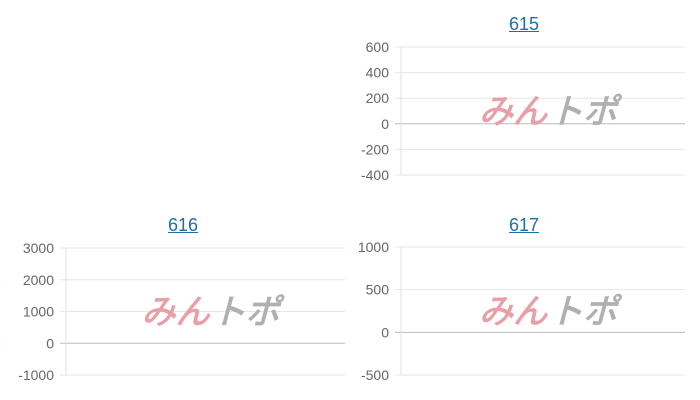 The height and width of the screenshot is (400, 700). Describe the element at coordinates (183, 225) in the screenshot. I see `chart-title-616: 616` at that location.